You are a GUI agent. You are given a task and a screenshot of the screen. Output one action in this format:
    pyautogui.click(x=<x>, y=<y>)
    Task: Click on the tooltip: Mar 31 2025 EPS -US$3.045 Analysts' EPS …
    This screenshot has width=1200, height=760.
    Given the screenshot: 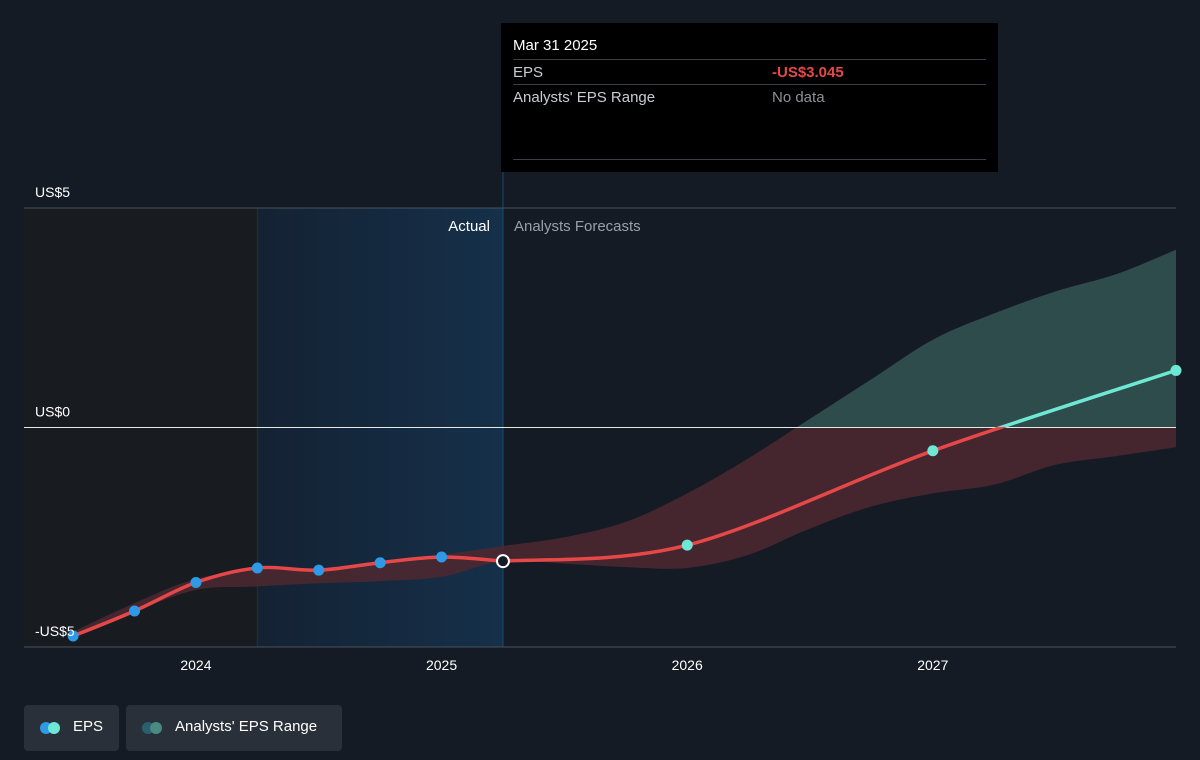 What is the action you would take?
    pyautogui.click(x=749, y=97)
    